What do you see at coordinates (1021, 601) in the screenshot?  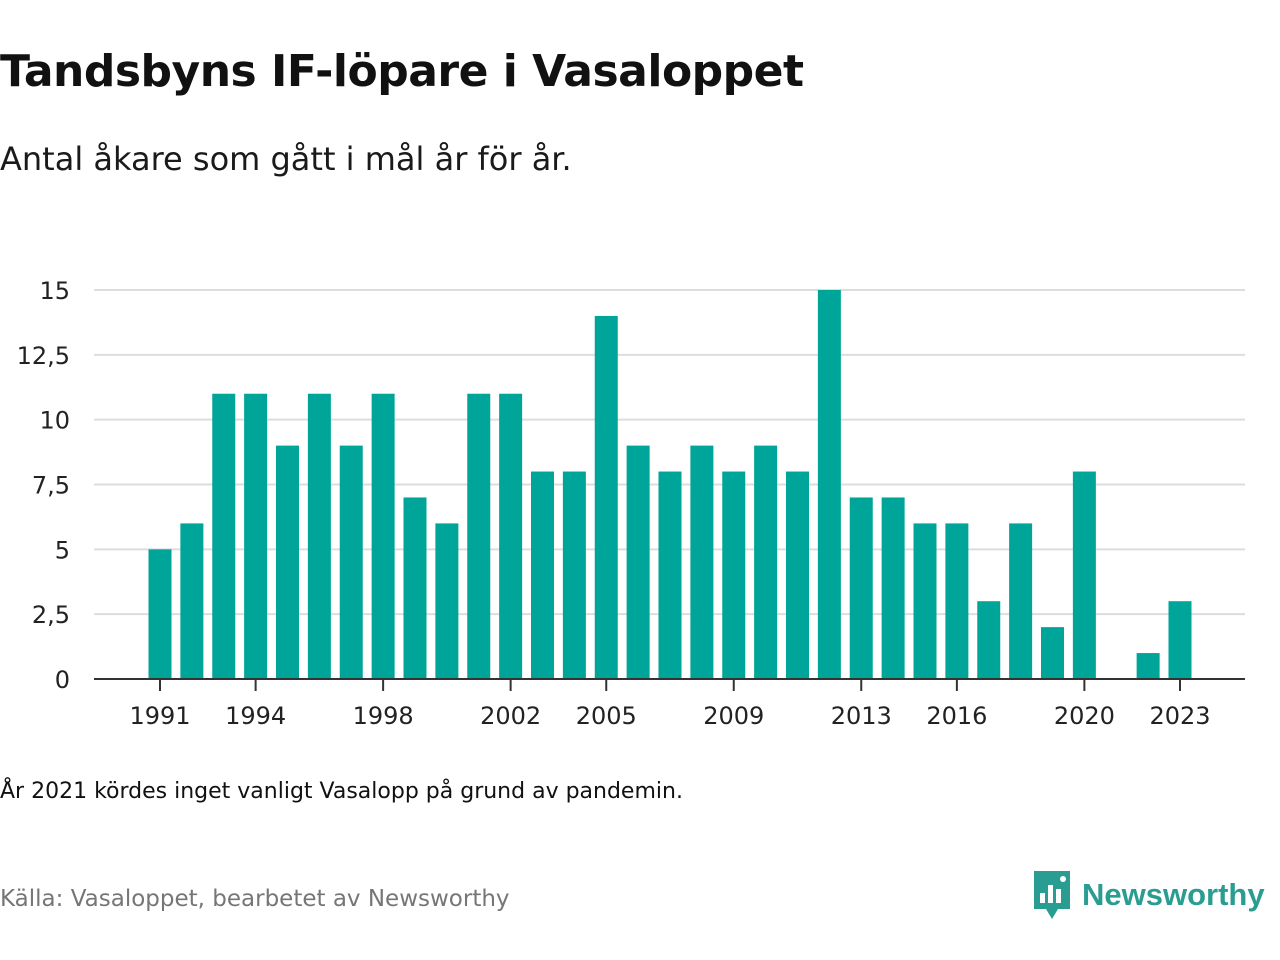 I see `bar-2018` at bounding box center [1021, 601].